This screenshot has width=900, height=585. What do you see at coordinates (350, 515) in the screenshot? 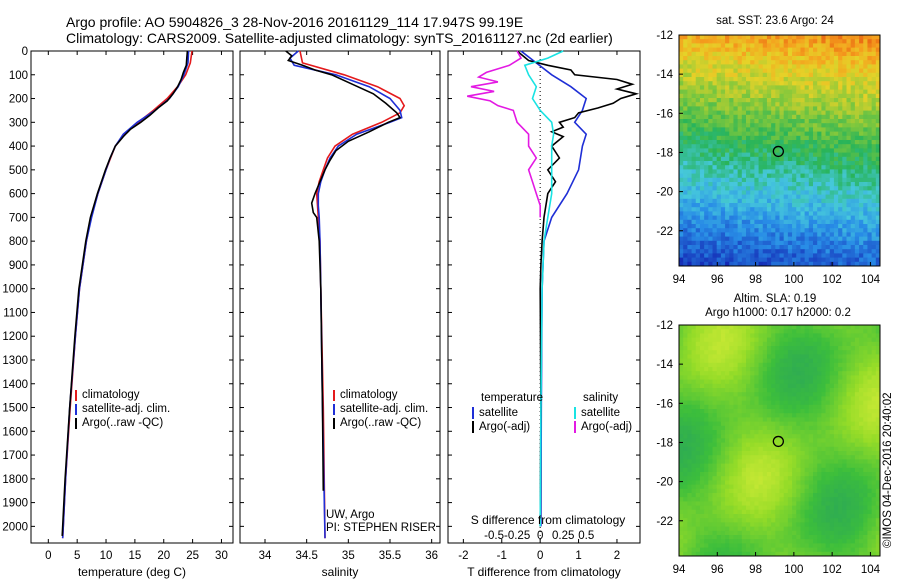
I see `annotation-owner: UW, Argo` at bounding box center [350, 515].